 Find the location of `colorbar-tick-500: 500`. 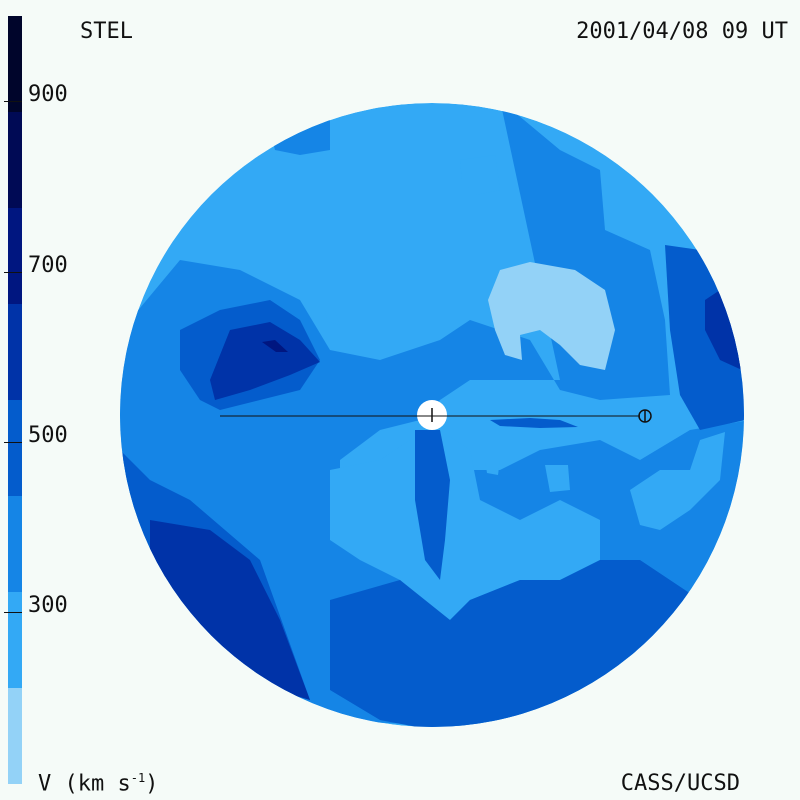

colorbar-tick-500: 500 is located at coordinates (48, 435).